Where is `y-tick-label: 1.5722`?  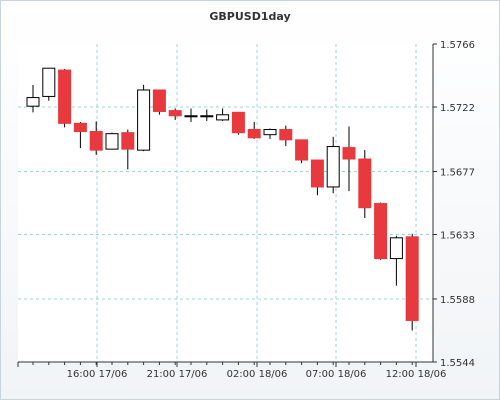 y-tick-label: 1.5722 is located at coordinates (457, 108).